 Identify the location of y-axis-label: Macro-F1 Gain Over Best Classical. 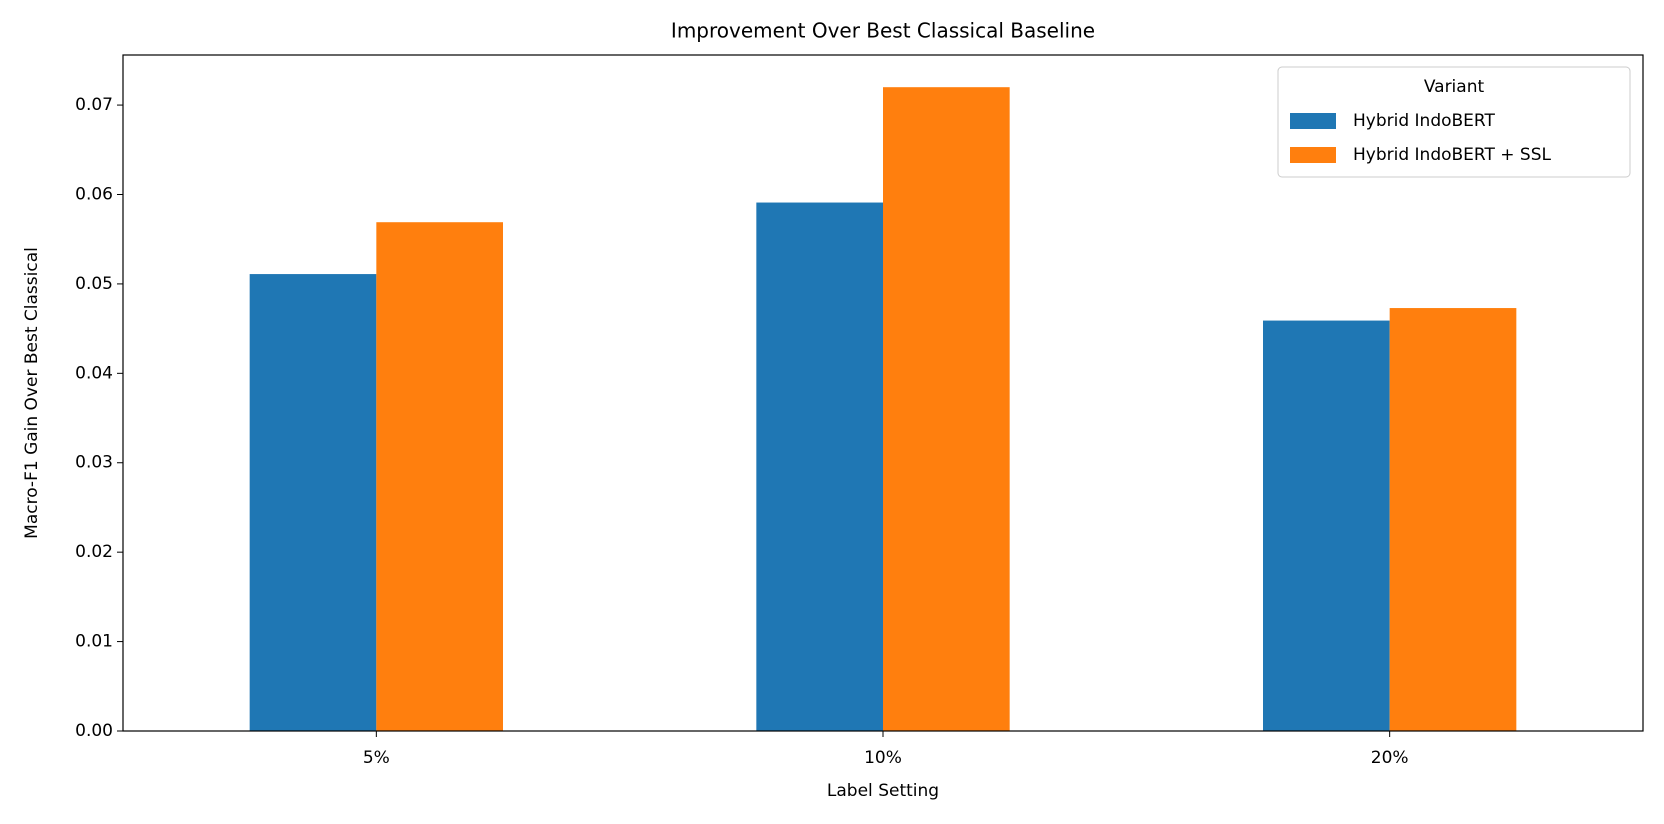
(32, 393).